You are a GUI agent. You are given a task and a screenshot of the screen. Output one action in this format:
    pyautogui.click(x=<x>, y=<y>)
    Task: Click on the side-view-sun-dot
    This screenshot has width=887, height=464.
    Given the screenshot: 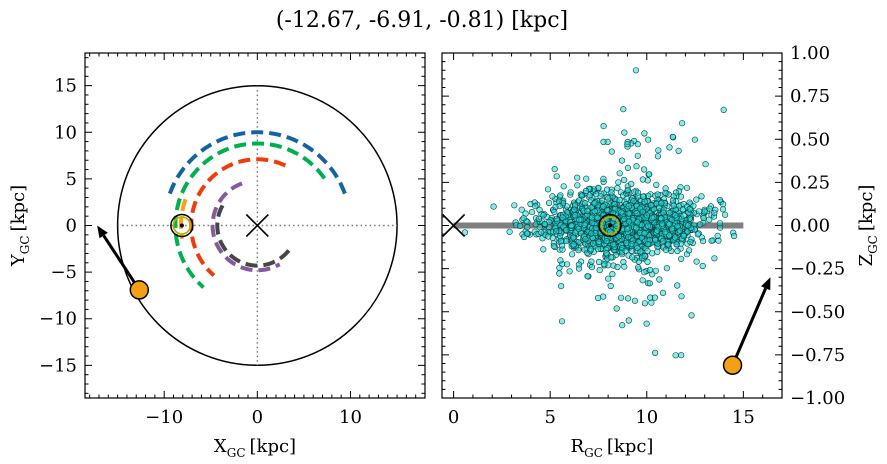 What is the action you would take?
    pyautogui.click(x=610, y=225)
    